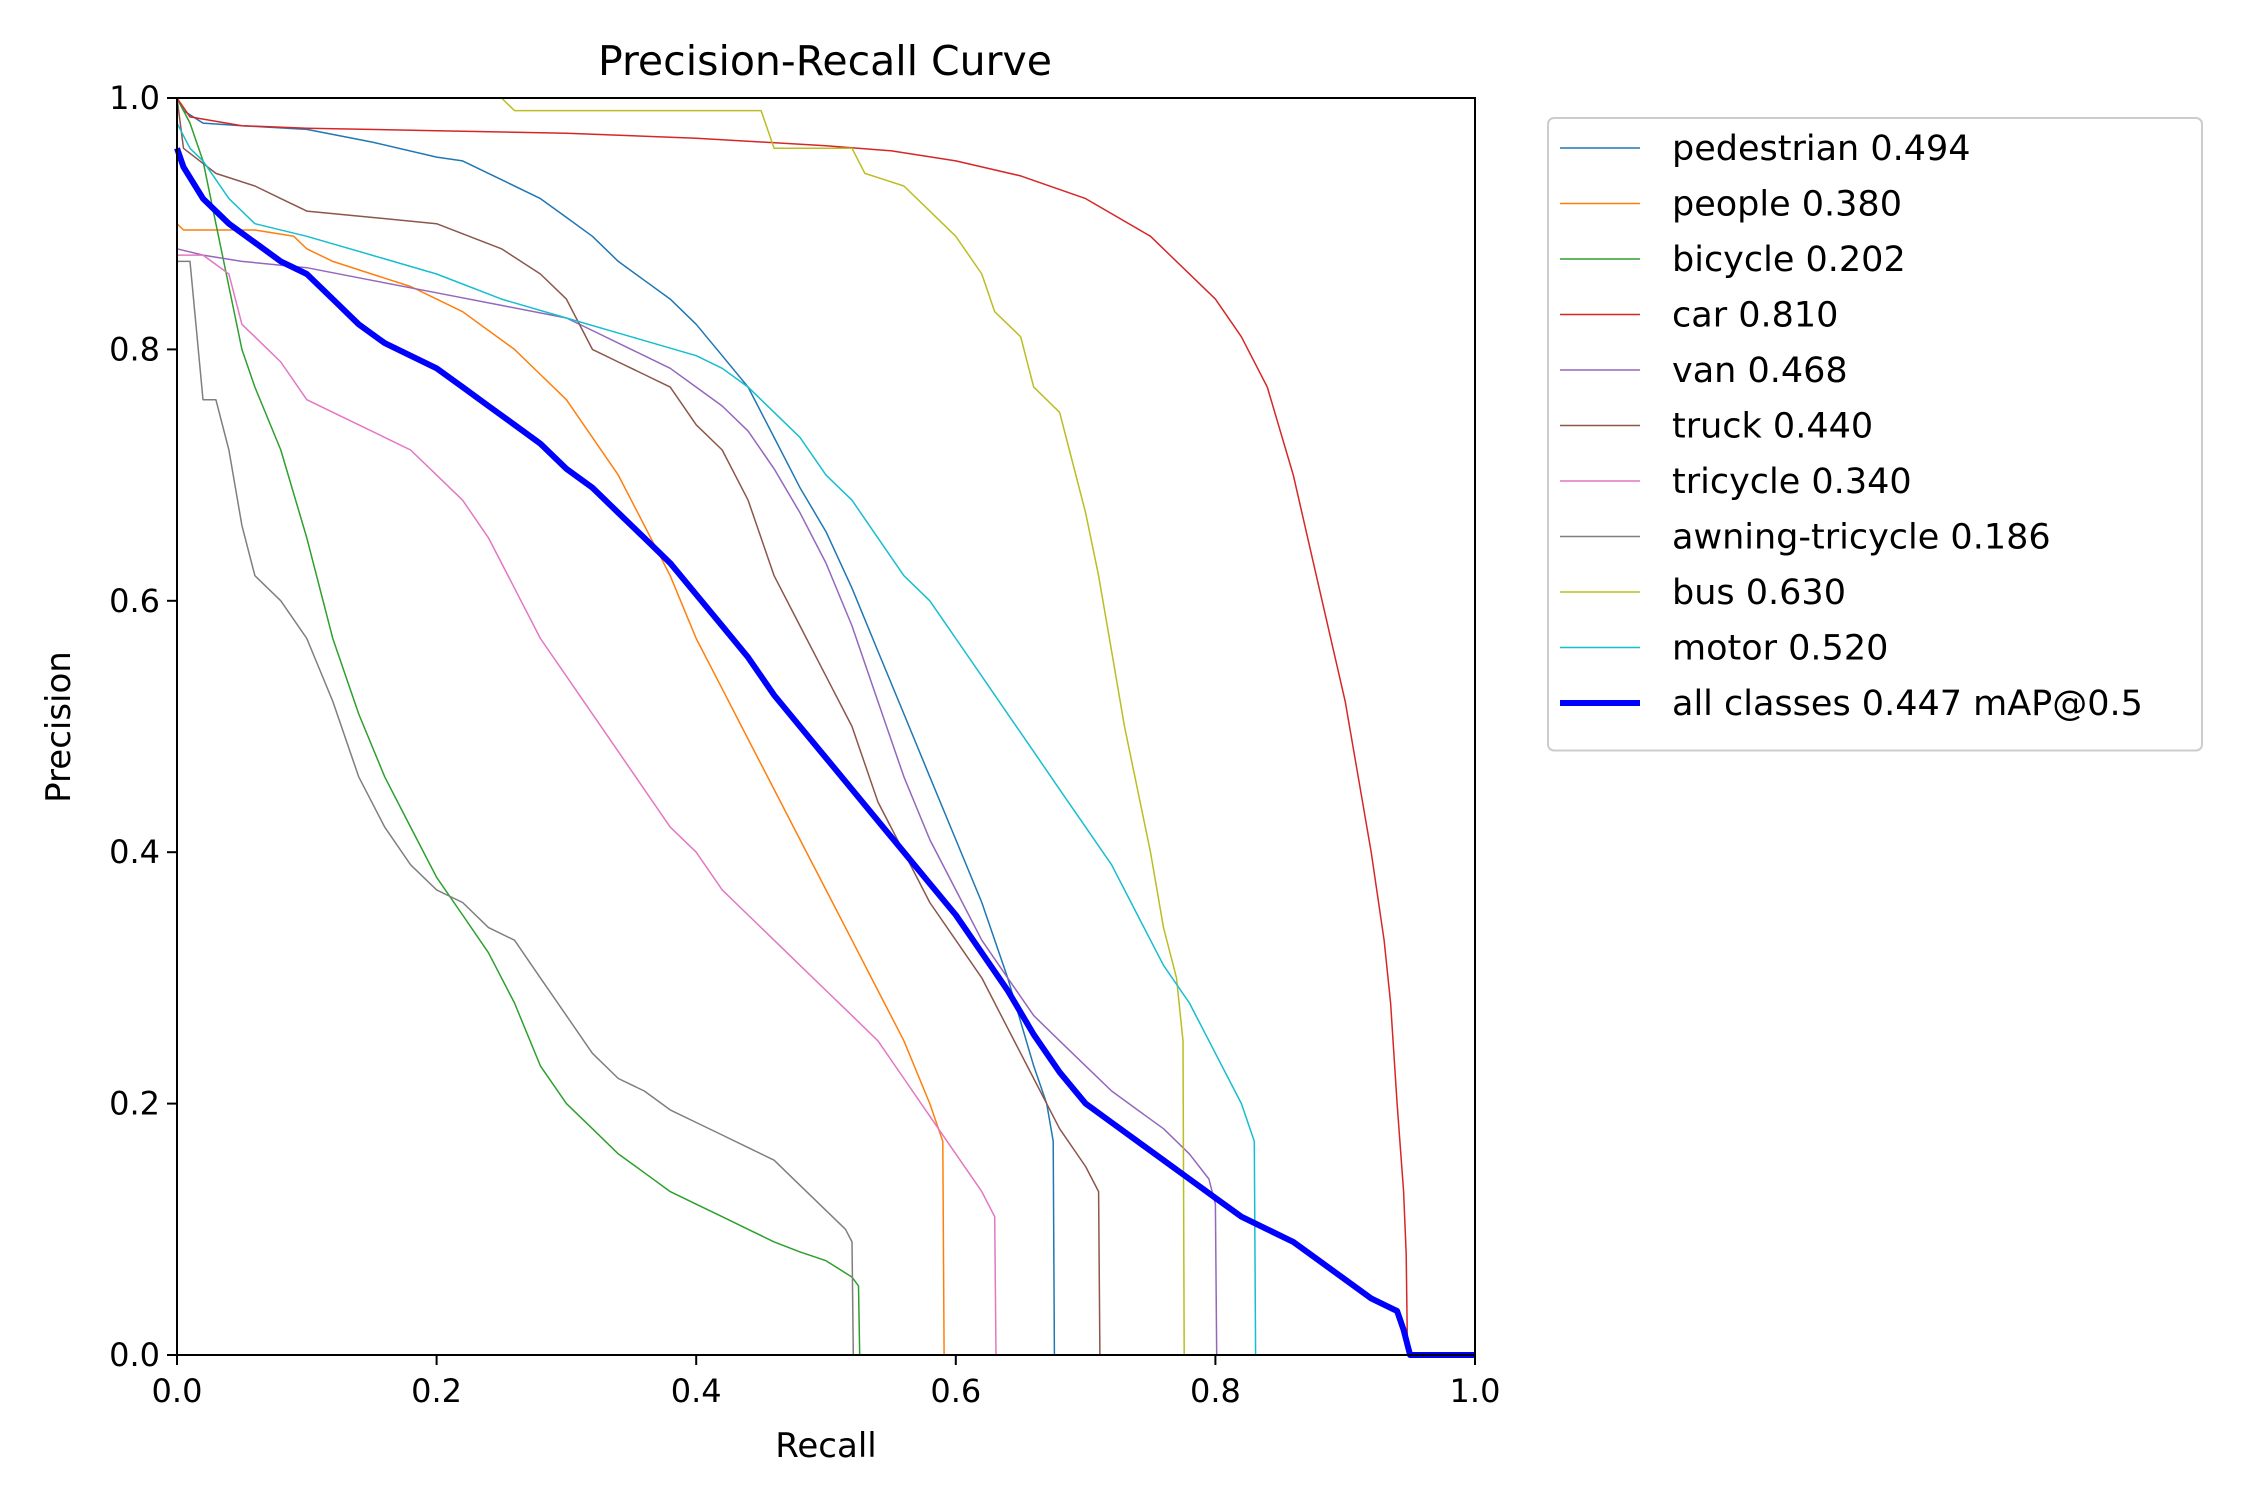 Image resolution: width=2250 pixels, height=1500 pixels. Describe the element at coordinates (134, 98) in the screenshot. I see `y-tick-label: 1.0` at that location.